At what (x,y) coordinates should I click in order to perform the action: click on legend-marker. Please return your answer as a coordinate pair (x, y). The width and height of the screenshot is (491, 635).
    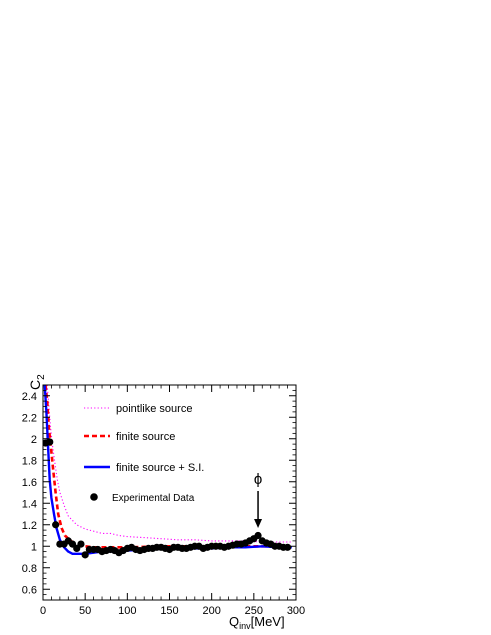
    Looking at the image, I should click on (94, 497).